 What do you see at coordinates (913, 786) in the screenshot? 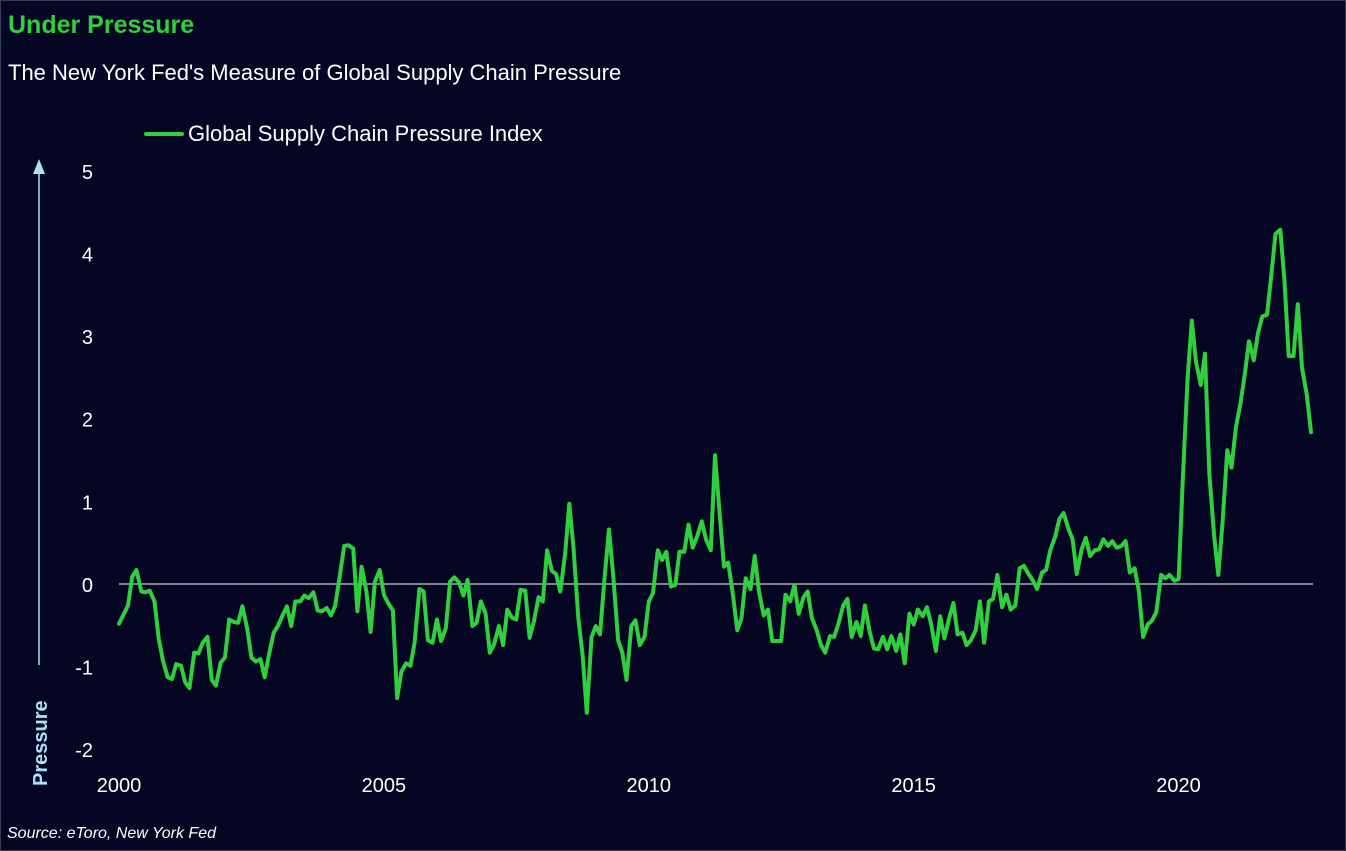
I see `x-tick-label: 2015` at bounding box center [913, 786].